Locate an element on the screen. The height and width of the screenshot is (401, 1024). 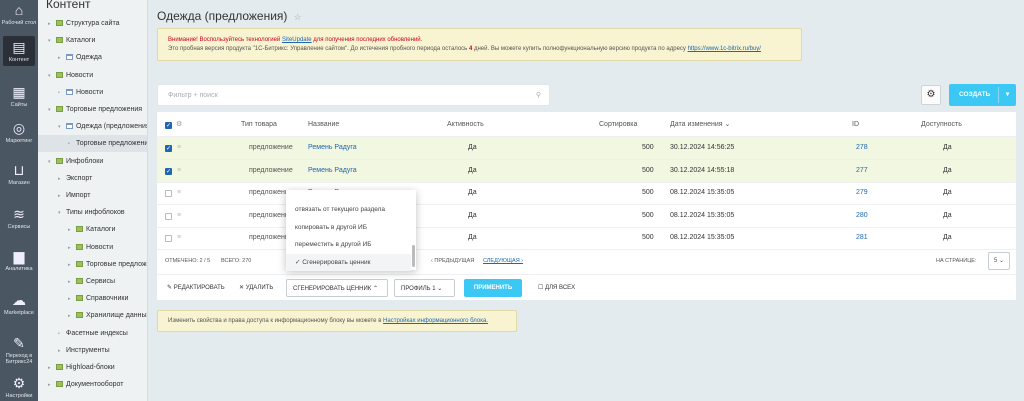
tree-item: ▸ Экспорт is located at coordinates (92, 178).